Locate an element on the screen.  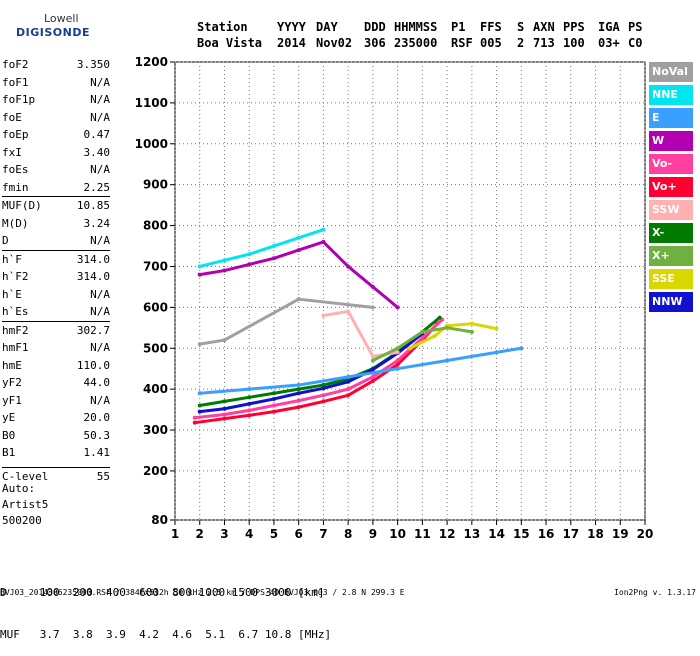
header-value-yyyy: 2014 is located at coordinates (291, 43).